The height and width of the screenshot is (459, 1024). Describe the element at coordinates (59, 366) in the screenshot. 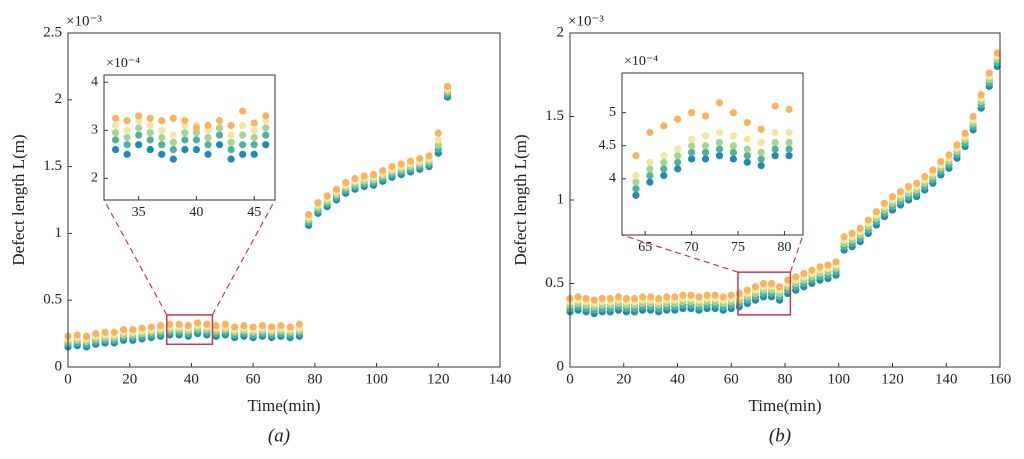

I see `y-tick-label: 0` at that location.